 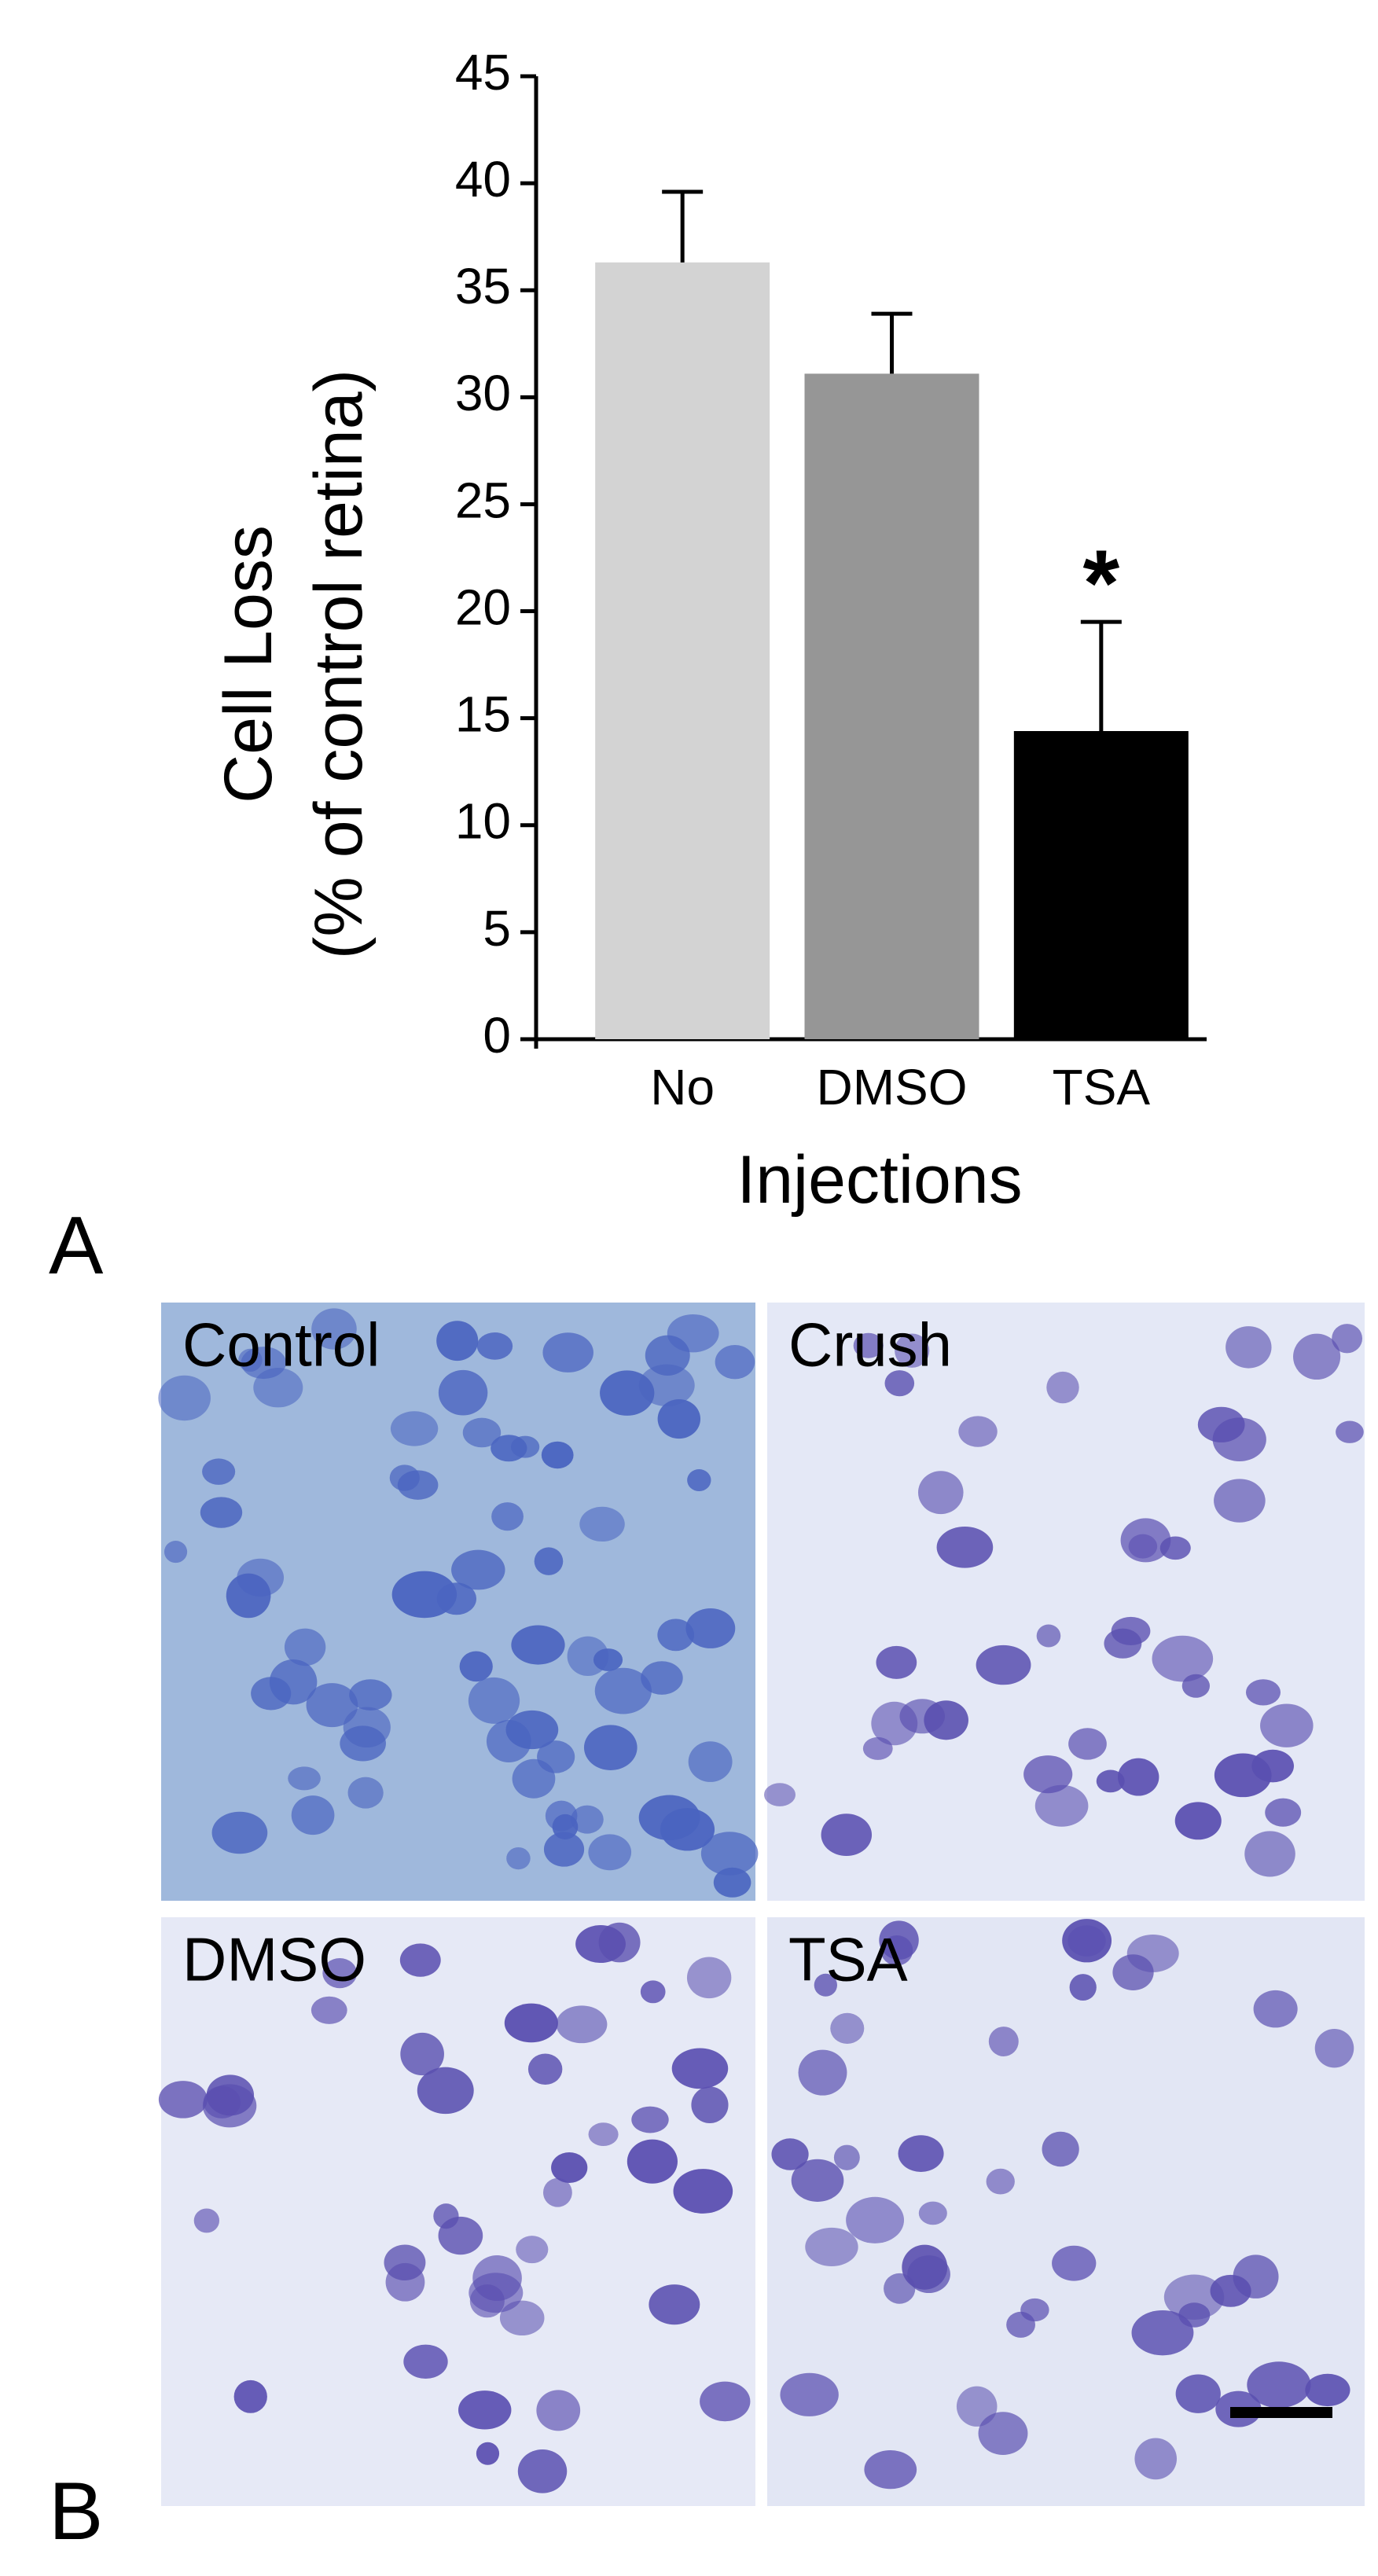 I want to click on y-axis-title: Cell Loss, so click(x=249, y=664).